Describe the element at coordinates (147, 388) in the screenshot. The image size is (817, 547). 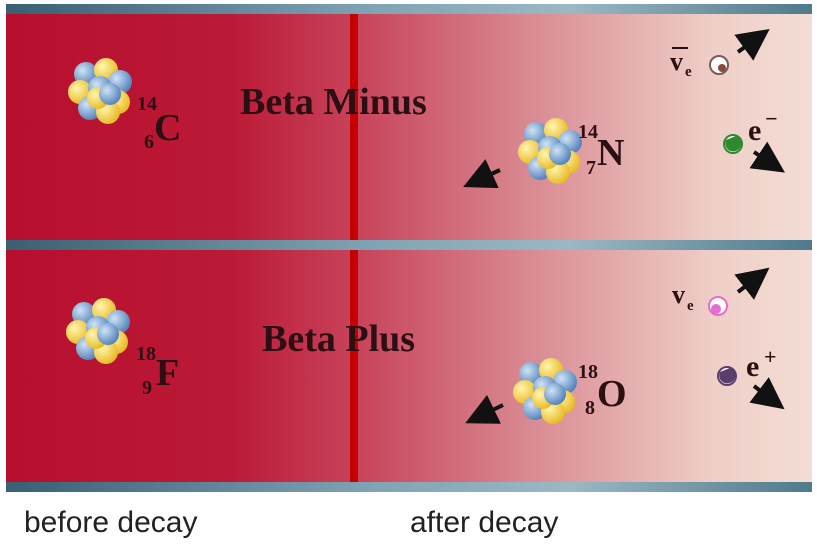
I see `fluorine-atomic-number: 9` at that location.